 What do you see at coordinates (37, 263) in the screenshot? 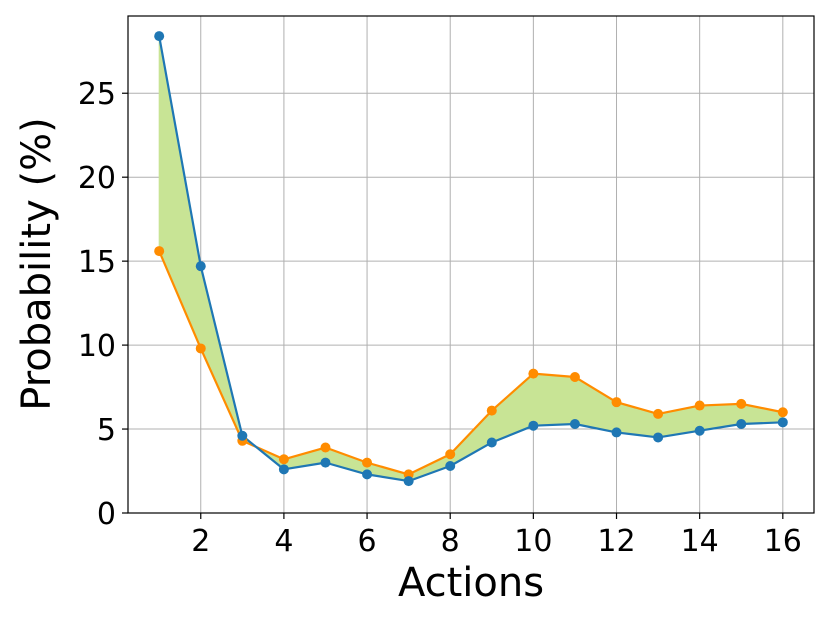
I see `y-axis-label: Probability (%)` at bounding box center [37, 263].